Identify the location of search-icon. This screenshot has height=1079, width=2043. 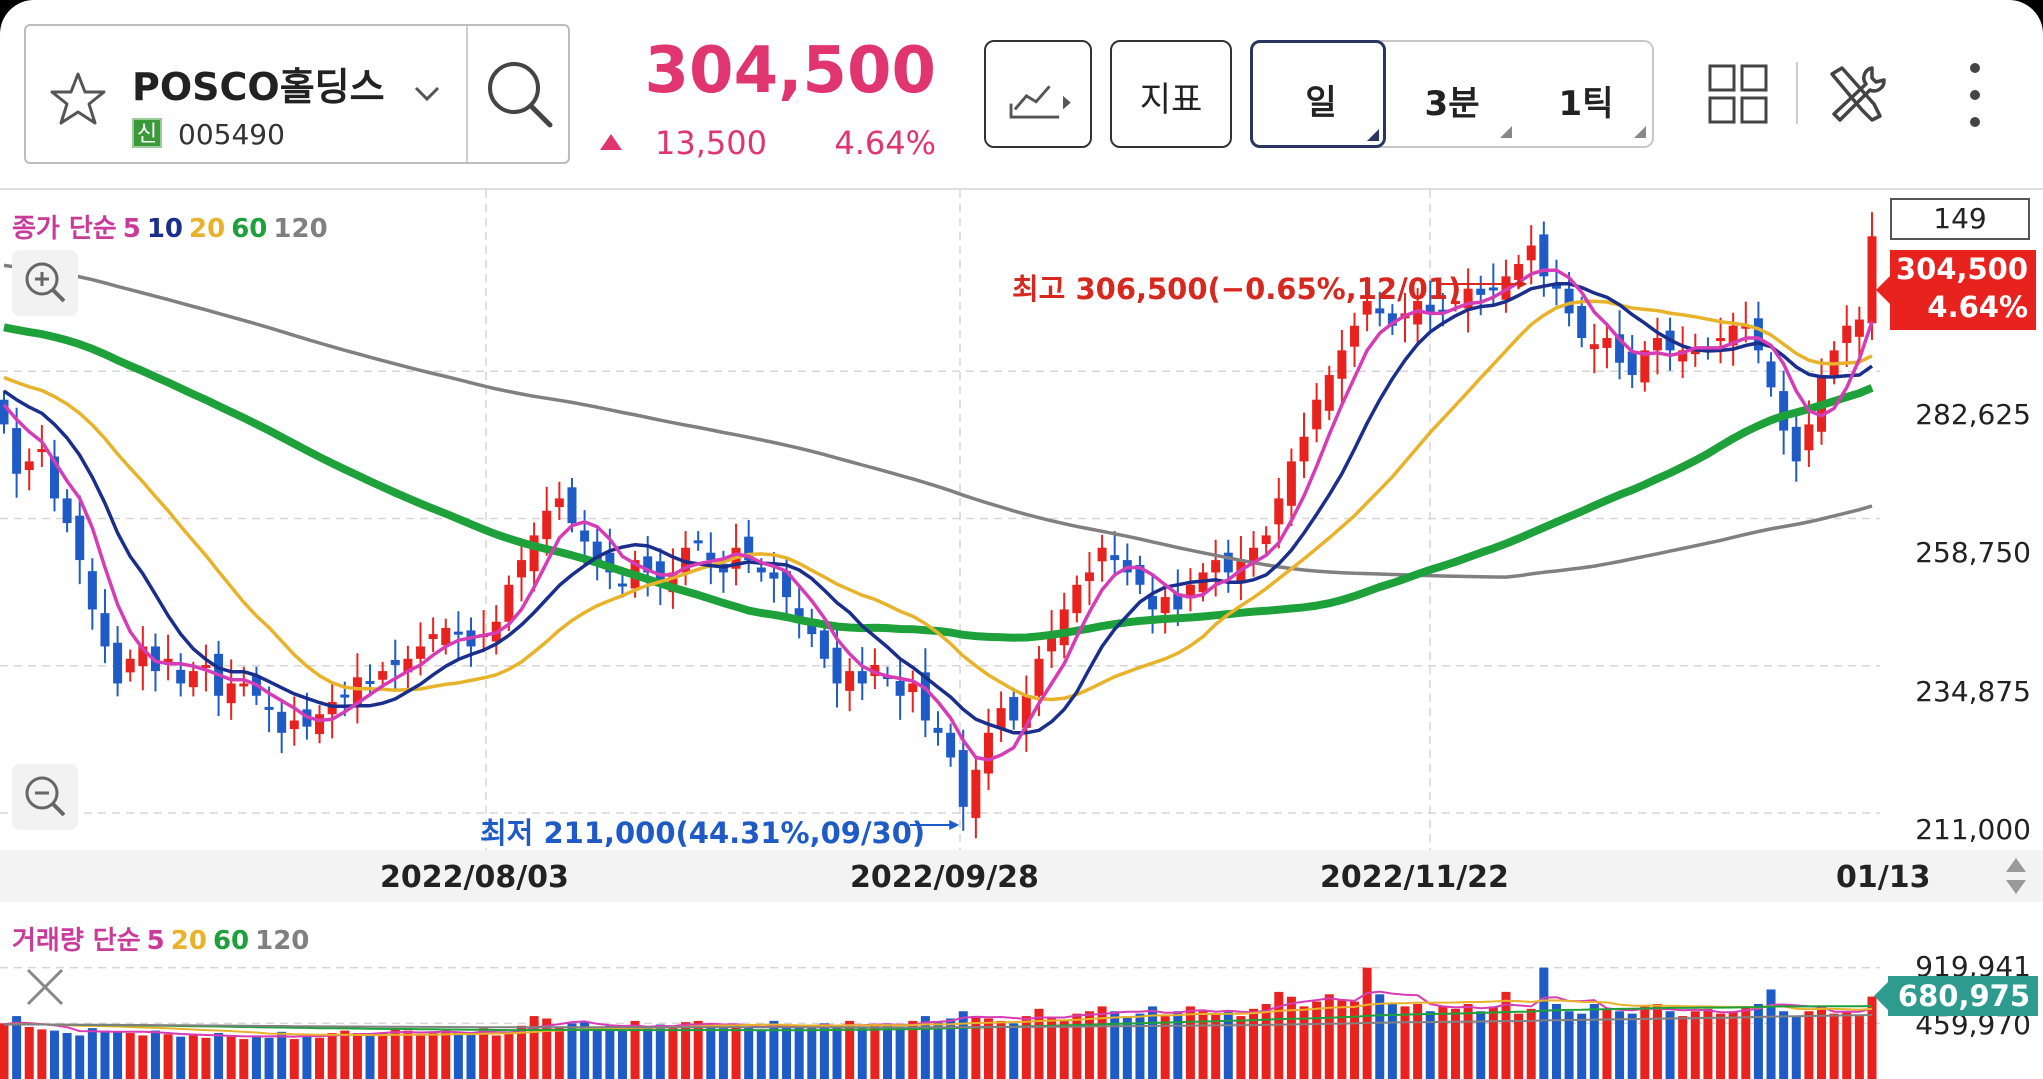
(518, 94).